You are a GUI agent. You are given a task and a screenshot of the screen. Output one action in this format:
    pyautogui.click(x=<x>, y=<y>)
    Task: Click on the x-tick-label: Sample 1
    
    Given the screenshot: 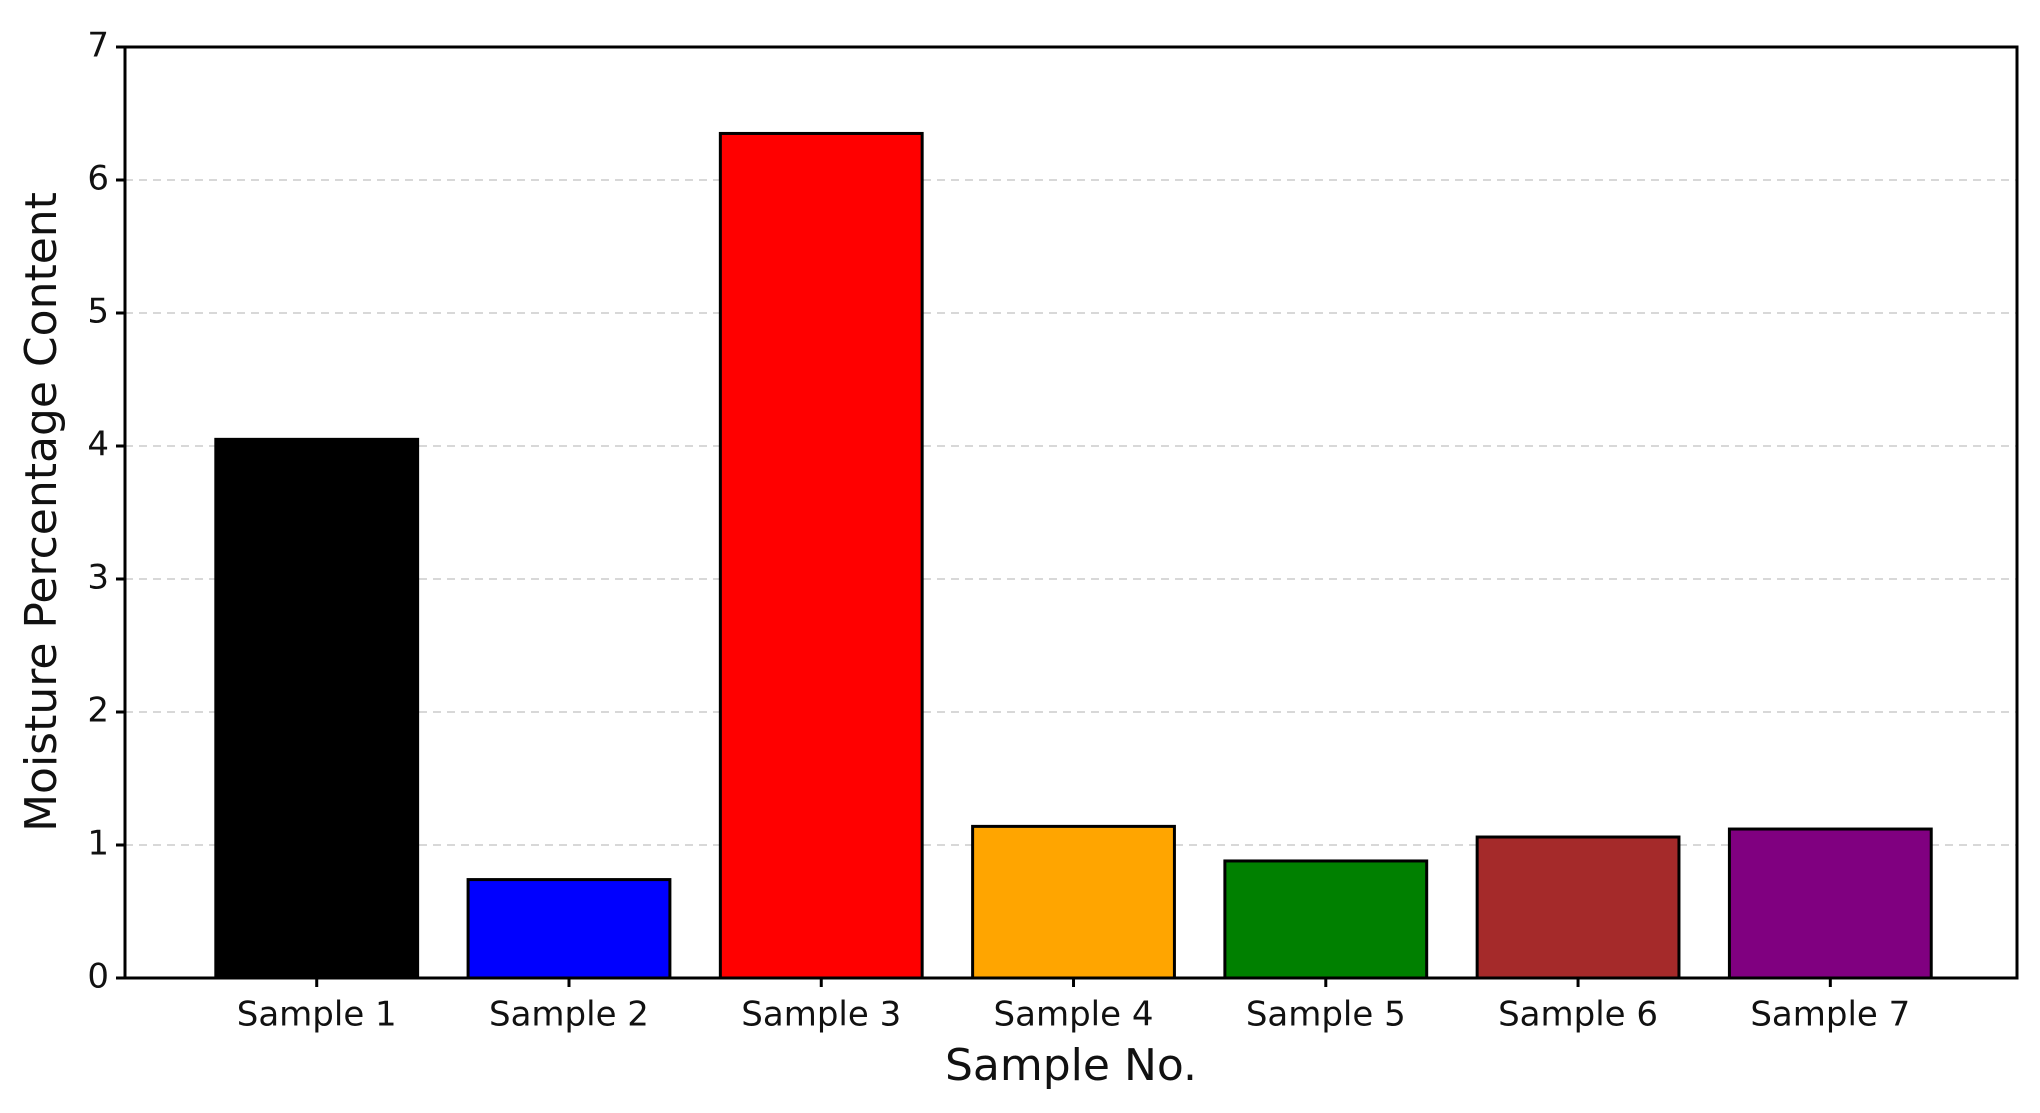 What is the action you would take?
    pyautogui.click(x=317, y=1015)
    